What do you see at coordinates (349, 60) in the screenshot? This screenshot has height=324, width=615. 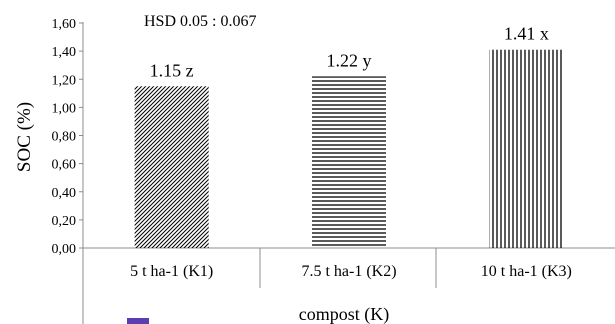 I see `data-label: 1.22 y` at bounding box center [349, 60].